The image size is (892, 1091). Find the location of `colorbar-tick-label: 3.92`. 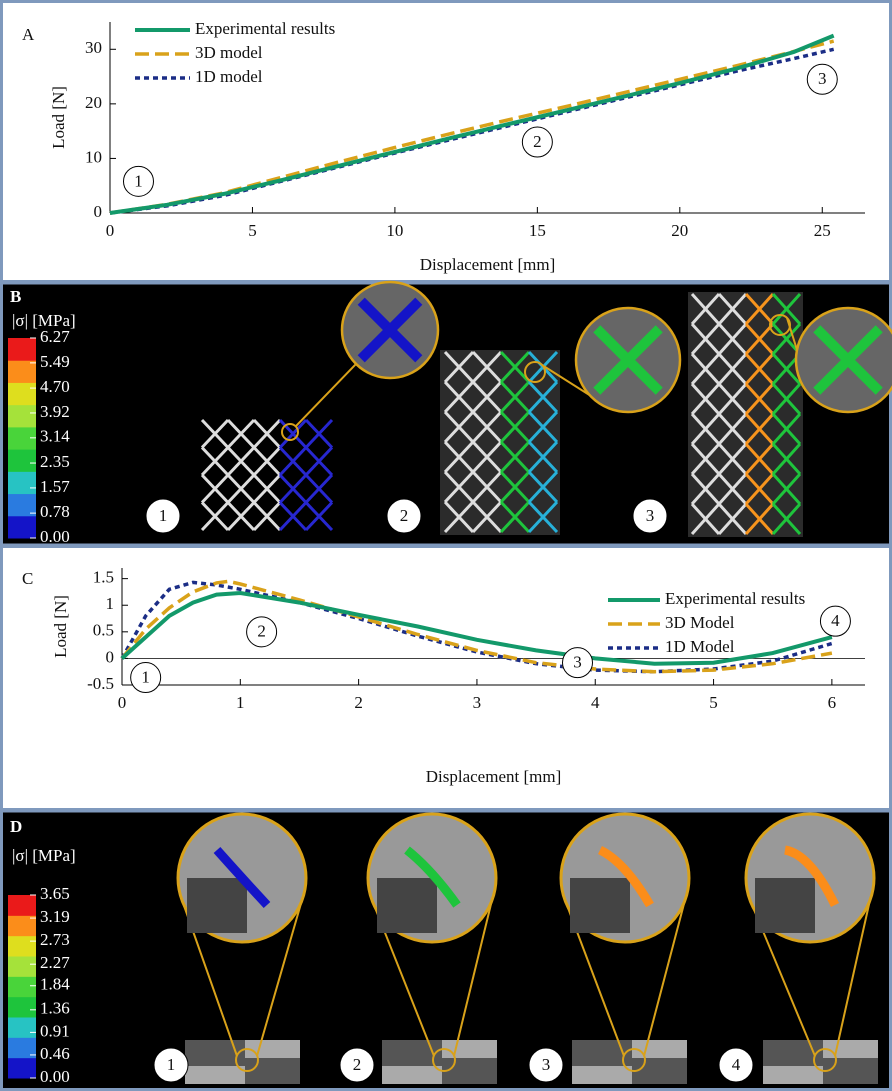

colorbar-tick-label: 3.92 is located at coordinates (55, 411).